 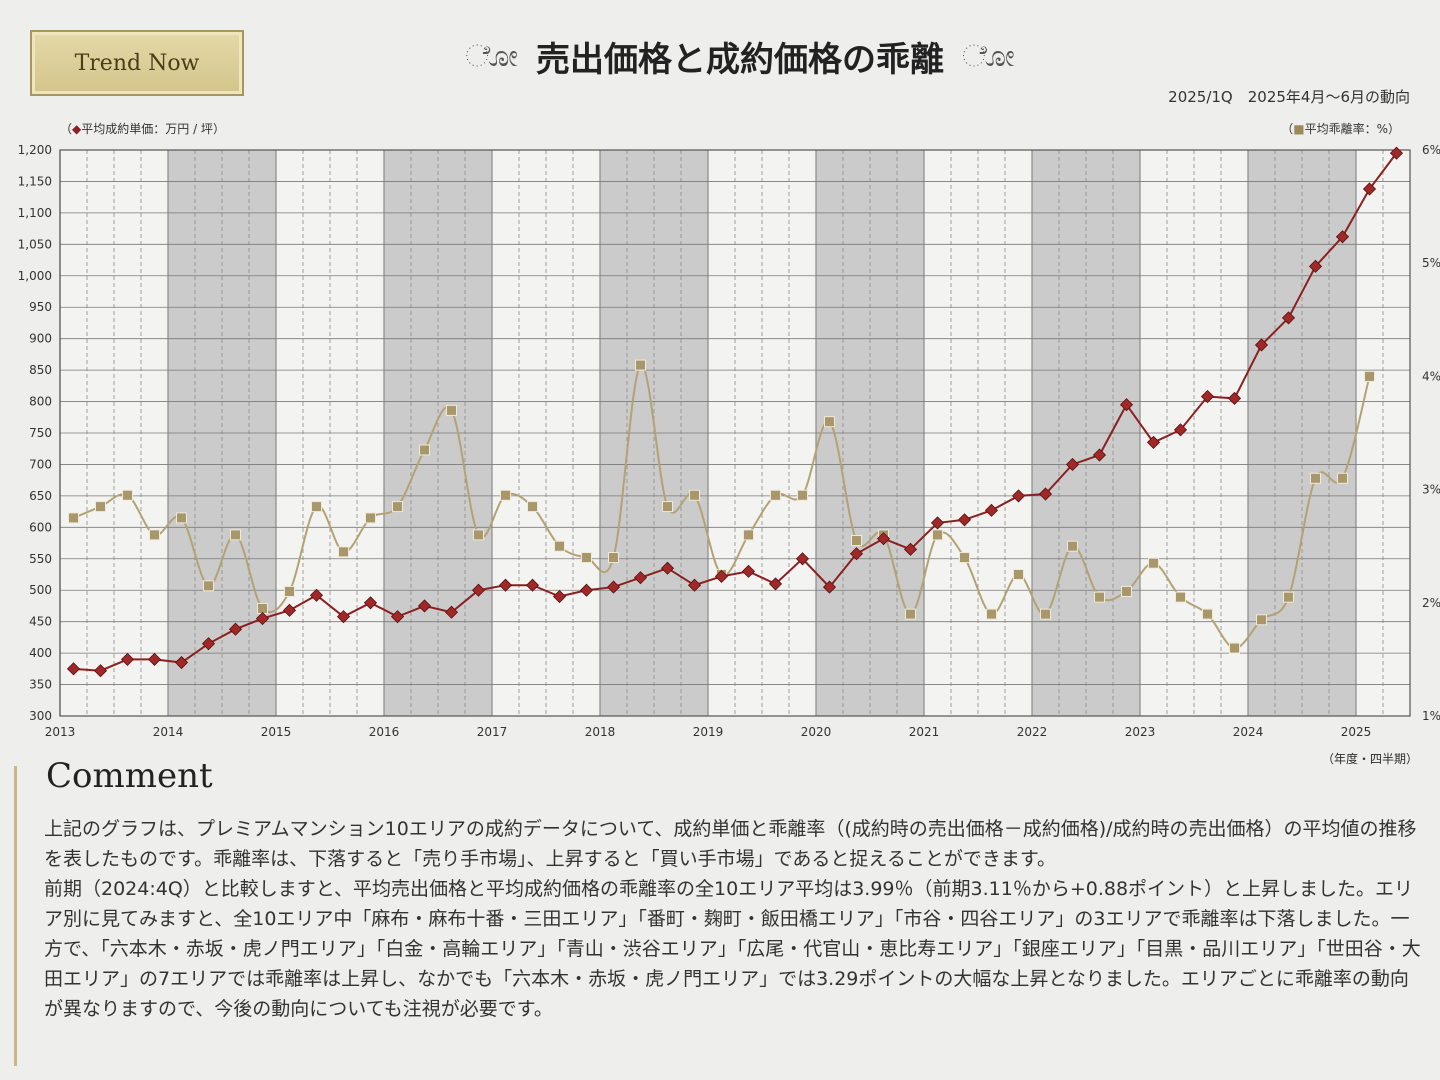 What do you see at coordinates (1431, 263) in the screenshot?
I see `y-right-tick-label: 5%` at bounding box center [1431, 263].